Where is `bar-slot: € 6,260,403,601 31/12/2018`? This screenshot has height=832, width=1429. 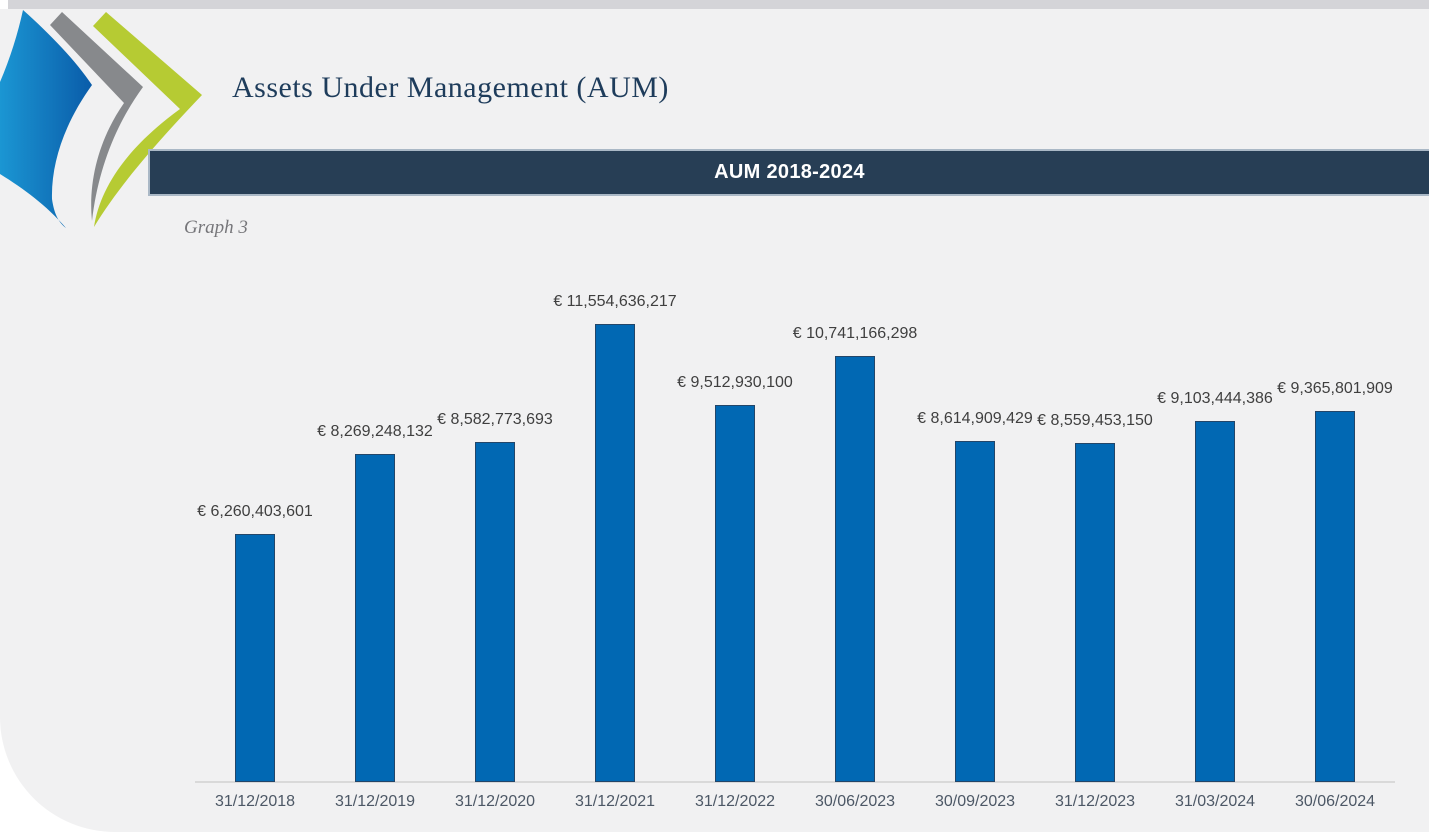
bar-slot: € 6,260,403,601 31/12/2018 is located at coordinates (255, 550).